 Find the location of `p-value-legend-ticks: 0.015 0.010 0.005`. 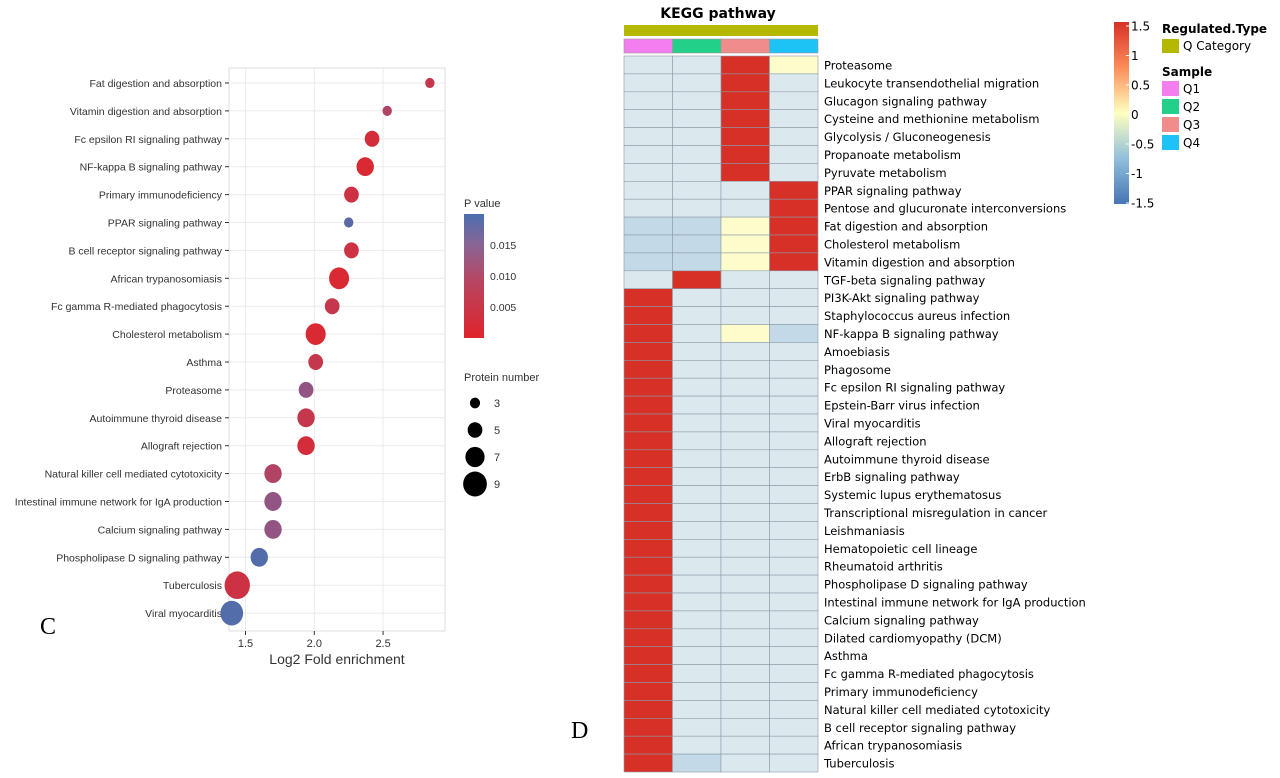

p-value-legend-ticks: 0.015 0.010 0.005 is located at coordinates (500, 277).